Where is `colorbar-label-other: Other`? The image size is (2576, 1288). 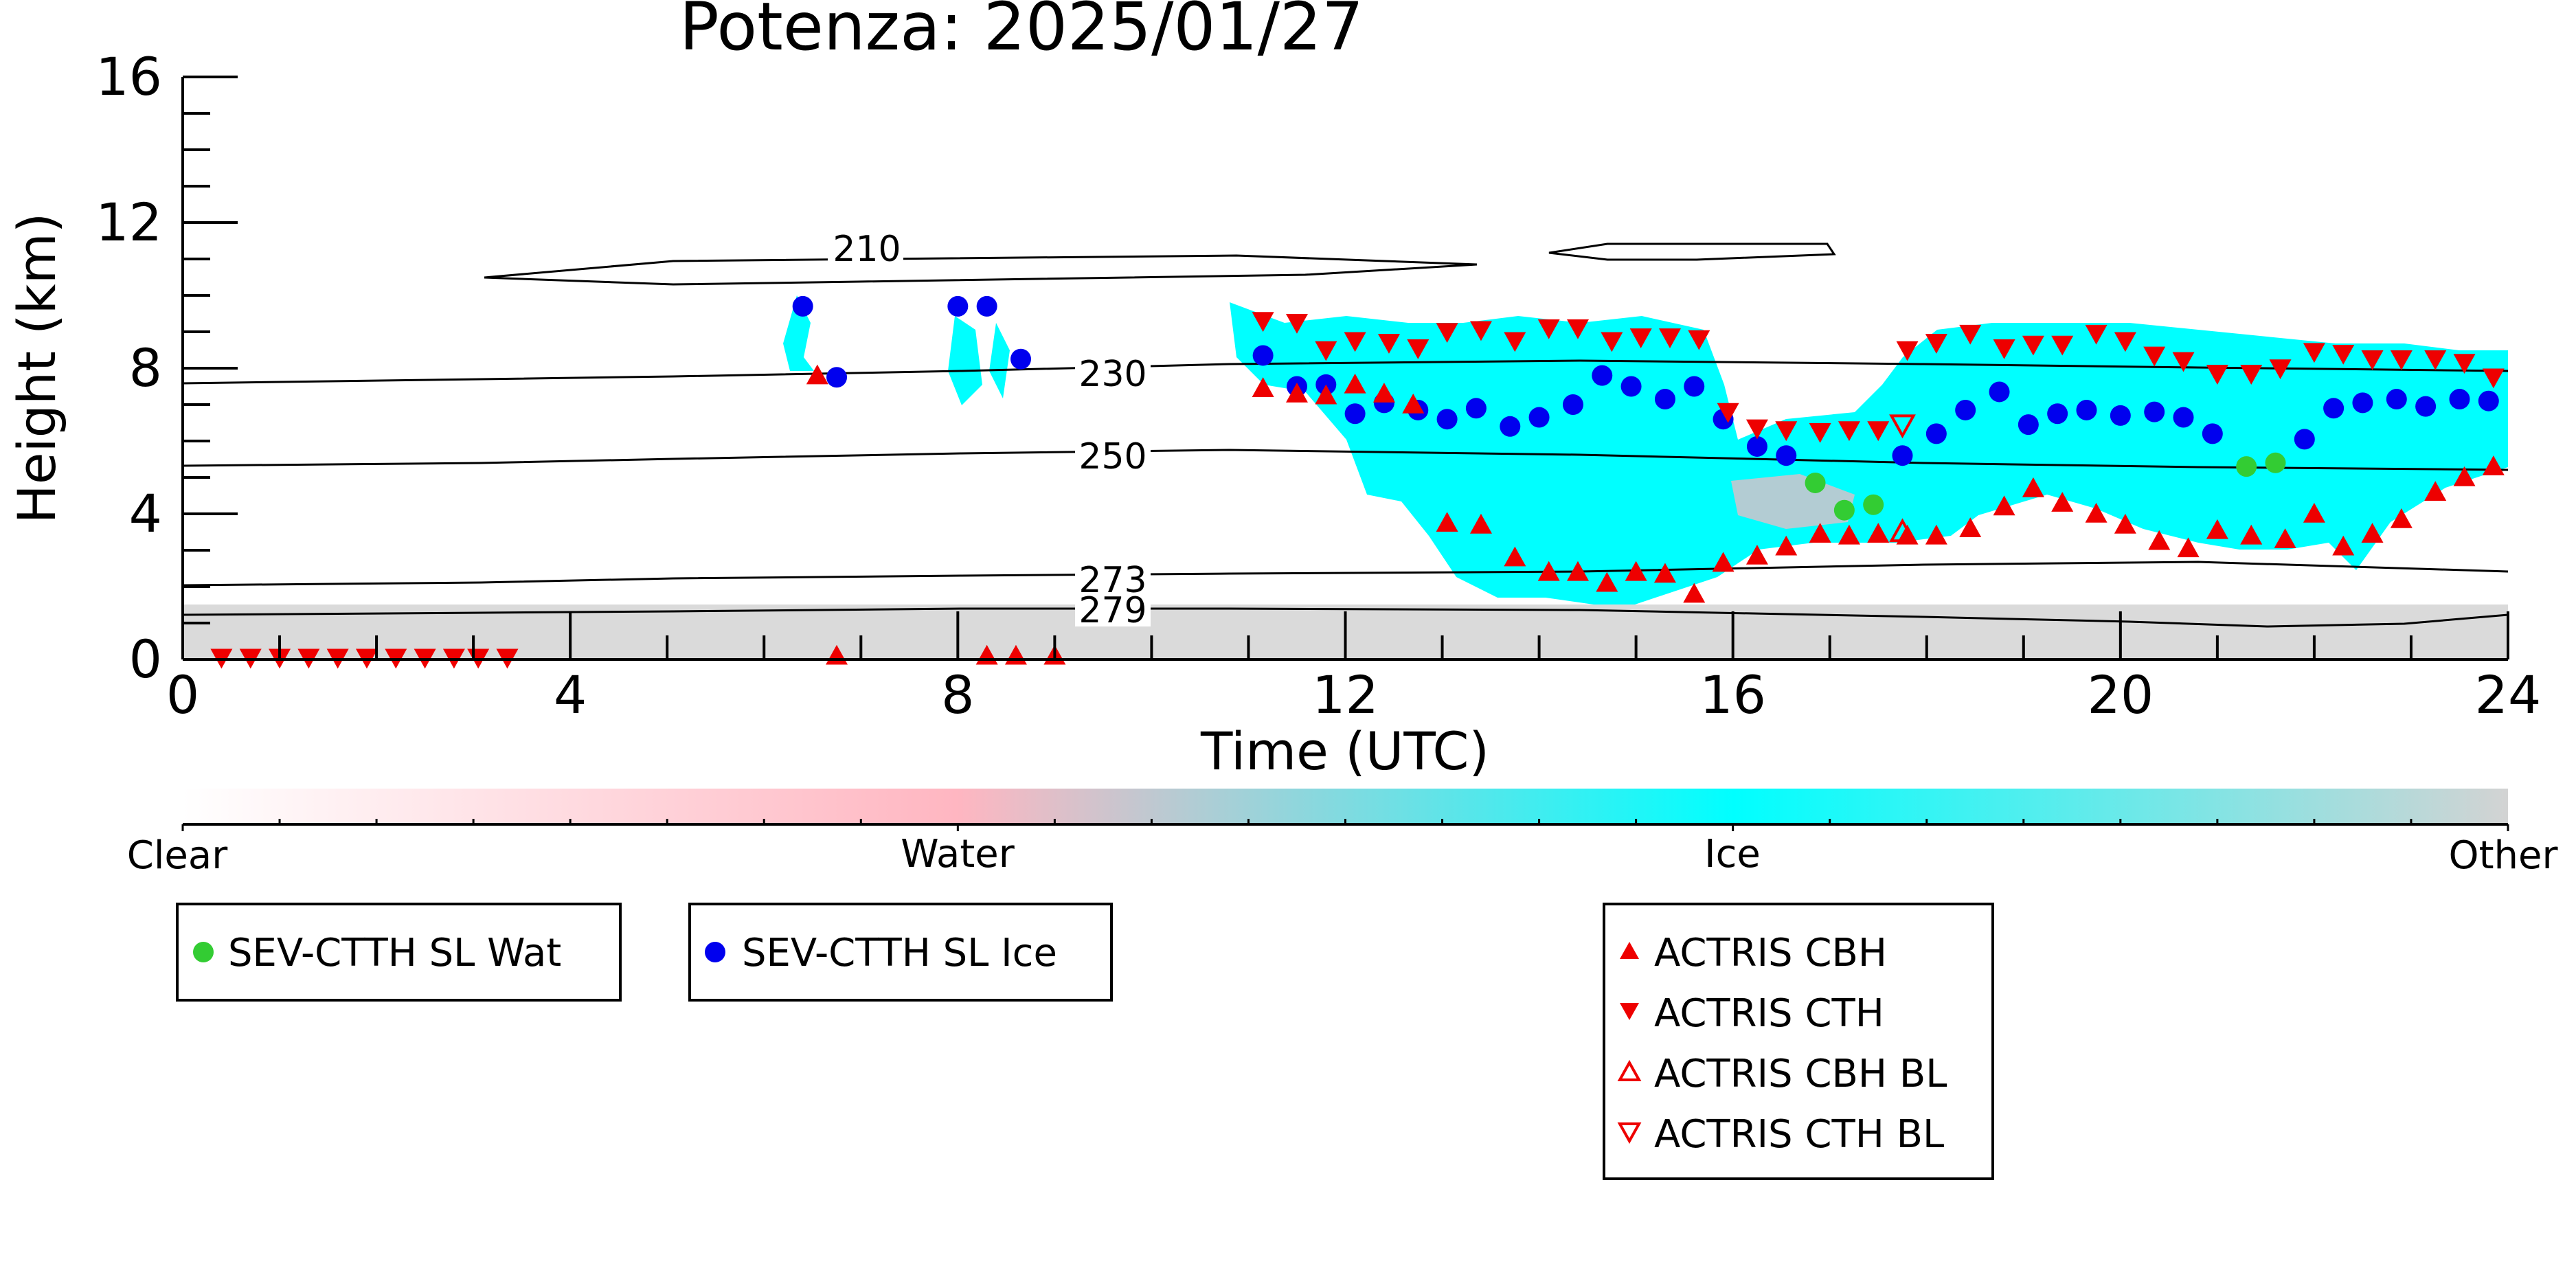 colorbar-label-other: Other is located at coordinates (2503, 855).